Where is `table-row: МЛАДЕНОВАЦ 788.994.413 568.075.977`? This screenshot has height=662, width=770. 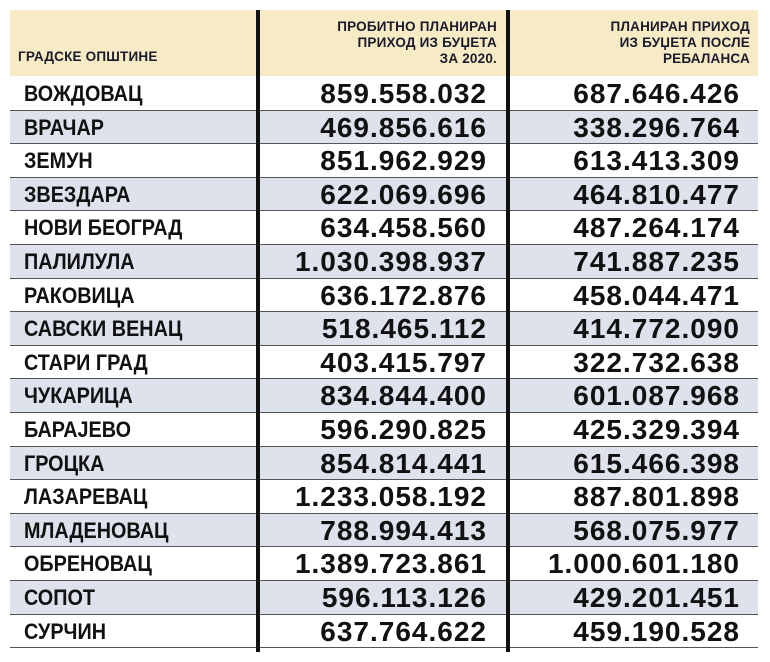 table-row: МЛАДЕНОВАЦ 788.994.413 568.075.977 is located at coordinates (384, 530).